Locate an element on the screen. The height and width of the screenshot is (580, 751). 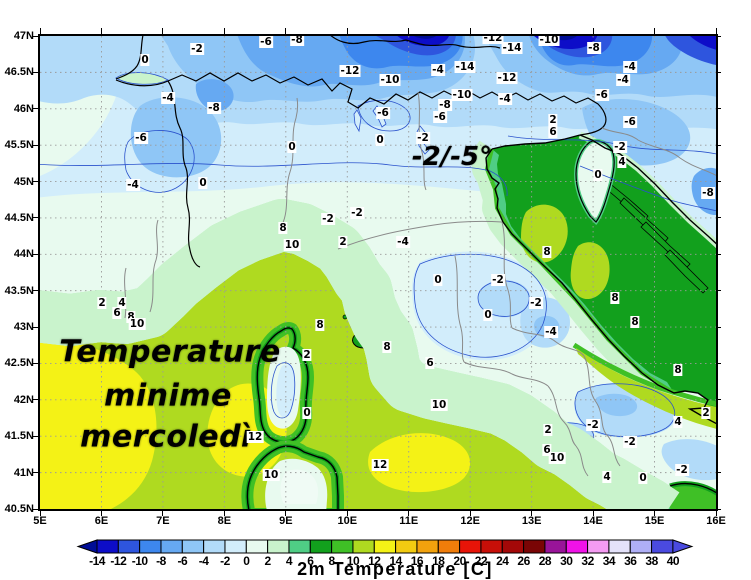
colorbar-tick-label: 12 is located at coordinates (374, 561).